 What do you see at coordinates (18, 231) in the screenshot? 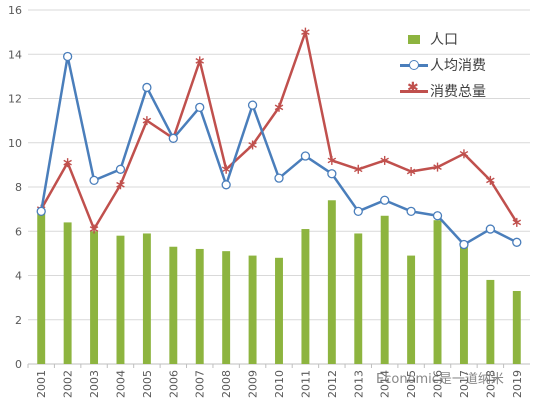
I see `y-tick-label-6: 6` at bounding box center [18, 231].